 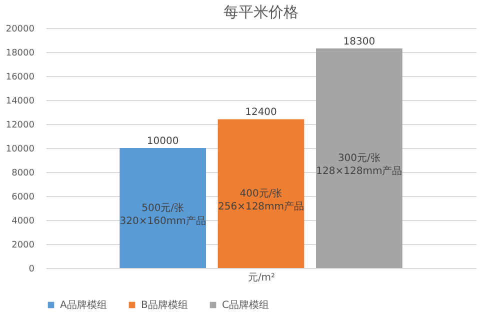 I want to click on data-label: 10000, so click(x=162, y=141).